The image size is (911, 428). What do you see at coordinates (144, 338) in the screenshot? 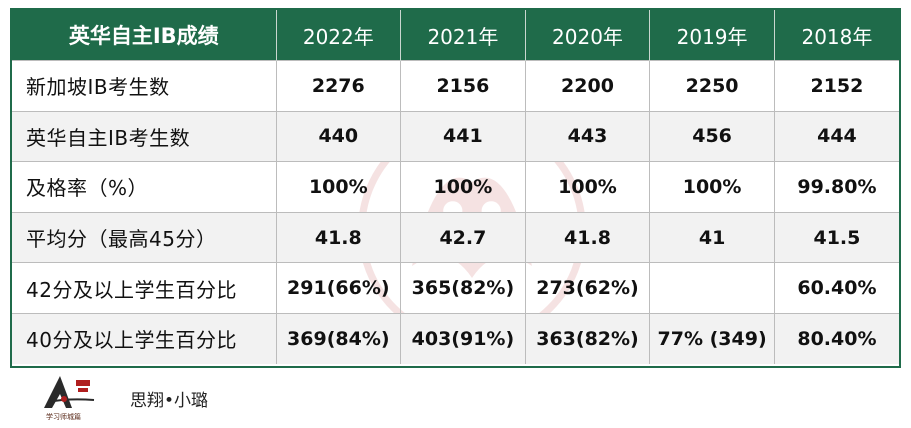
I see `row-label: 40分及以上学生百分比` at bounding box center [144, 338].